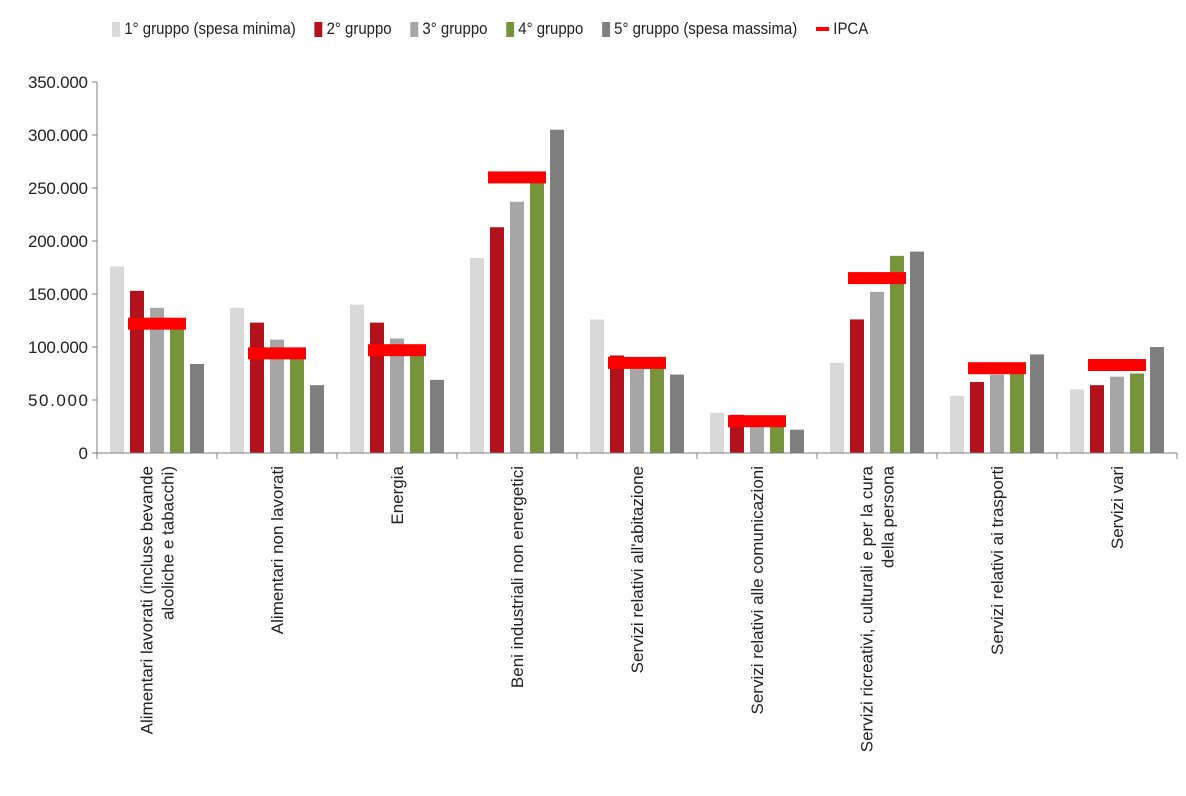 The image size is (1186, 796). I want to click on legend-label-group-5: 5° gruppo (spesa massima), so click(706, 28).